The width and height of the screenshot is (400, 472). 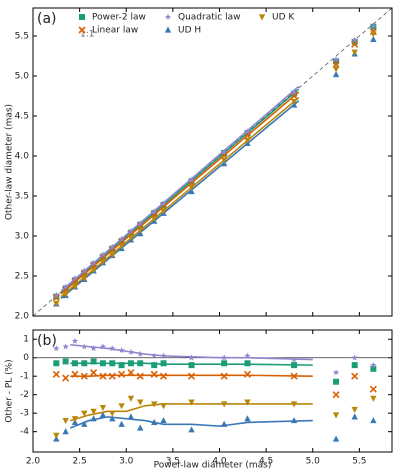 I want to click on y-tick-label: -3, so click(x=24, y=414).